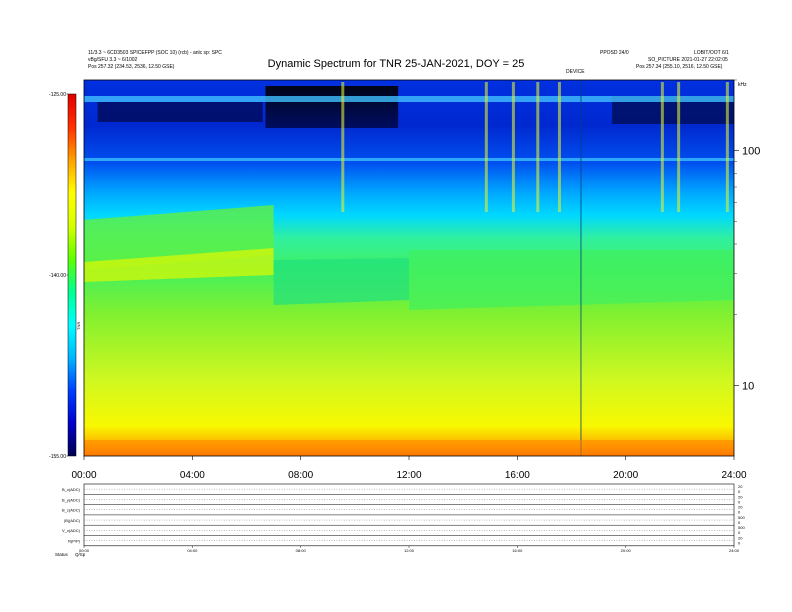 The width and height of the screenshot is (792, 612). What do you see at coordinates (57, 457) in the screenshot?
I see `colorbar-tick-label: -155.00` at bounding box center [57, 457].